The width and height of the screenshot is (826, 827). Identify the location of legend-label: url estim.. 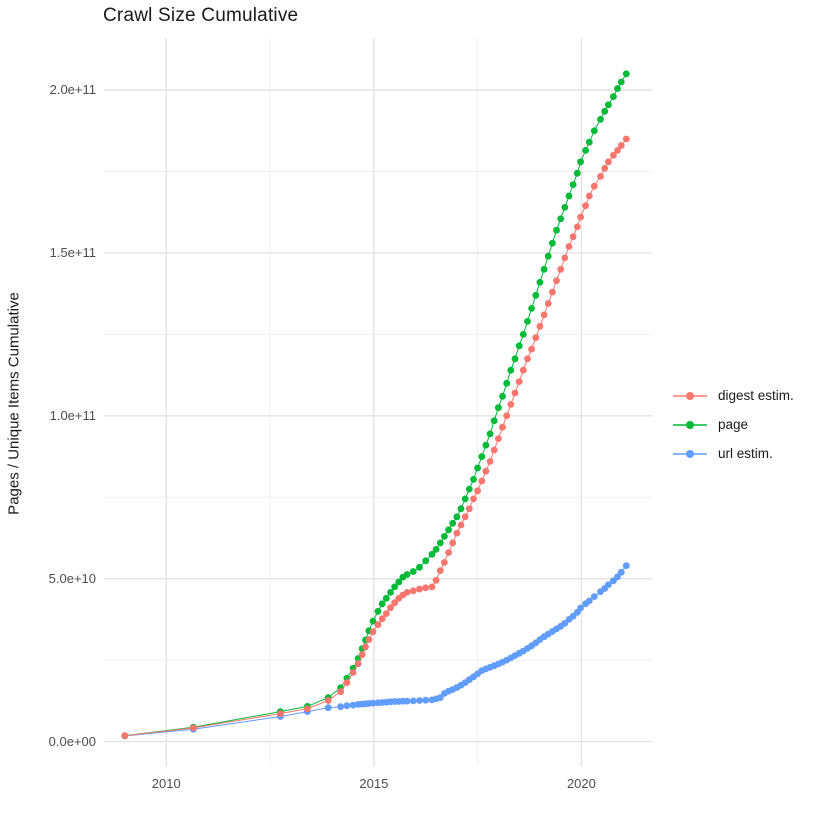
(745, 453).